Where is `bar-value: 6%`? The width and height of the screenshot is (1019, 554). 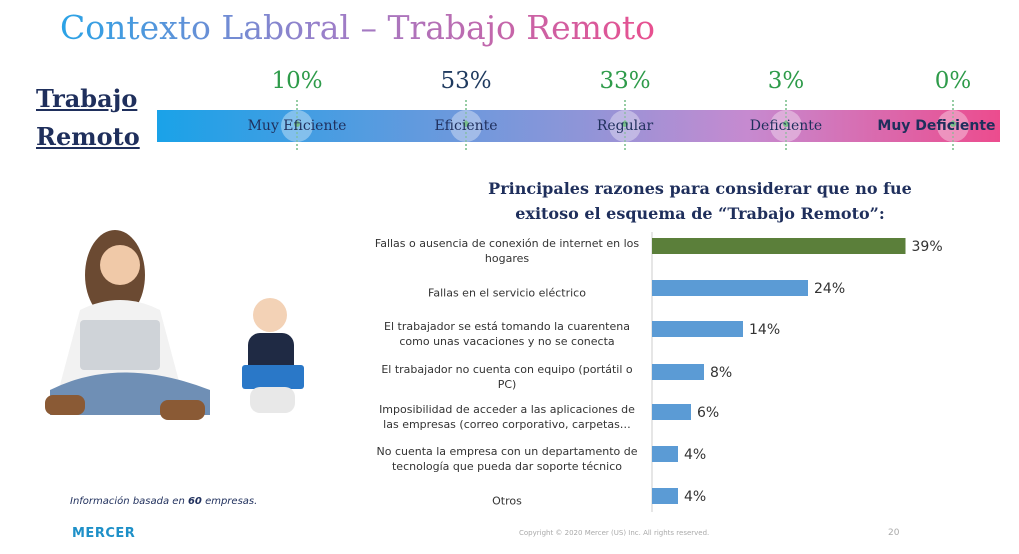 bar-value: 6% is located at coordinates (708, 413).